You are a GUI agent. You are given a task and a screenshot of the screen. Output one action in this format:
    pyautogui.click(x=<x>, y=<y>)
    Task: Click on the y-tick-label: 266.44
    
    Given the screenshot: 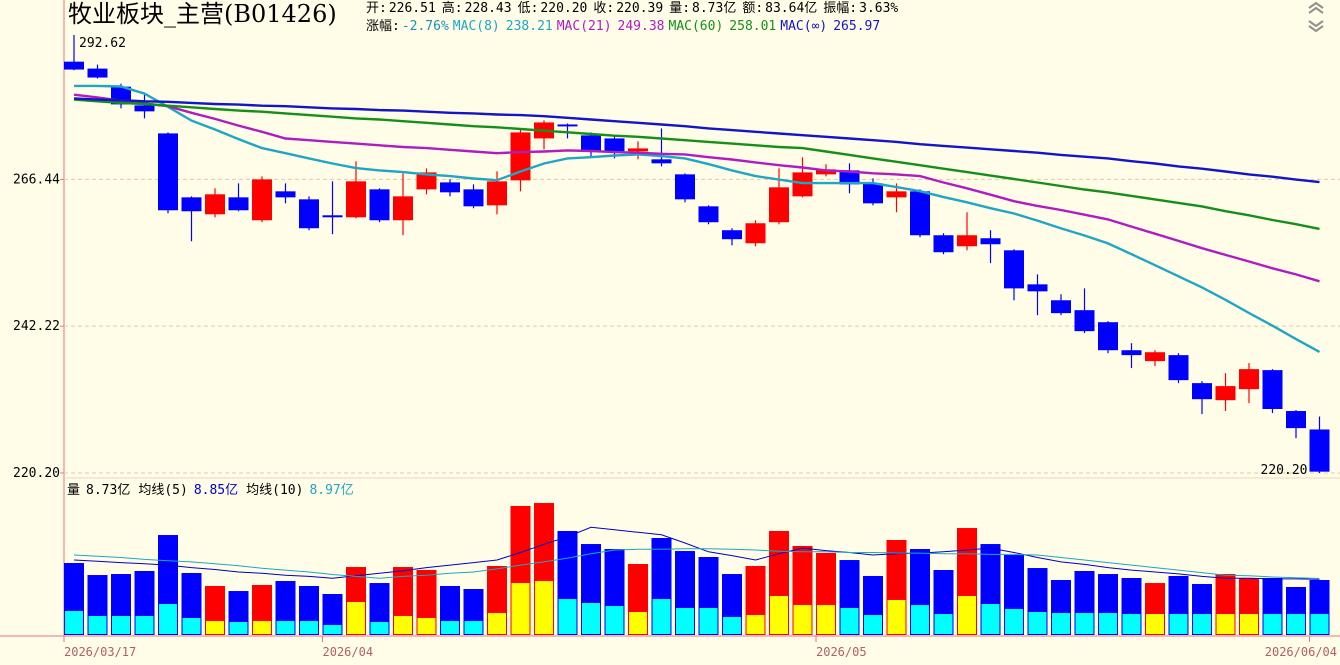 What is the action you would take?
    pyautogui.click(x=36, y=179)
    